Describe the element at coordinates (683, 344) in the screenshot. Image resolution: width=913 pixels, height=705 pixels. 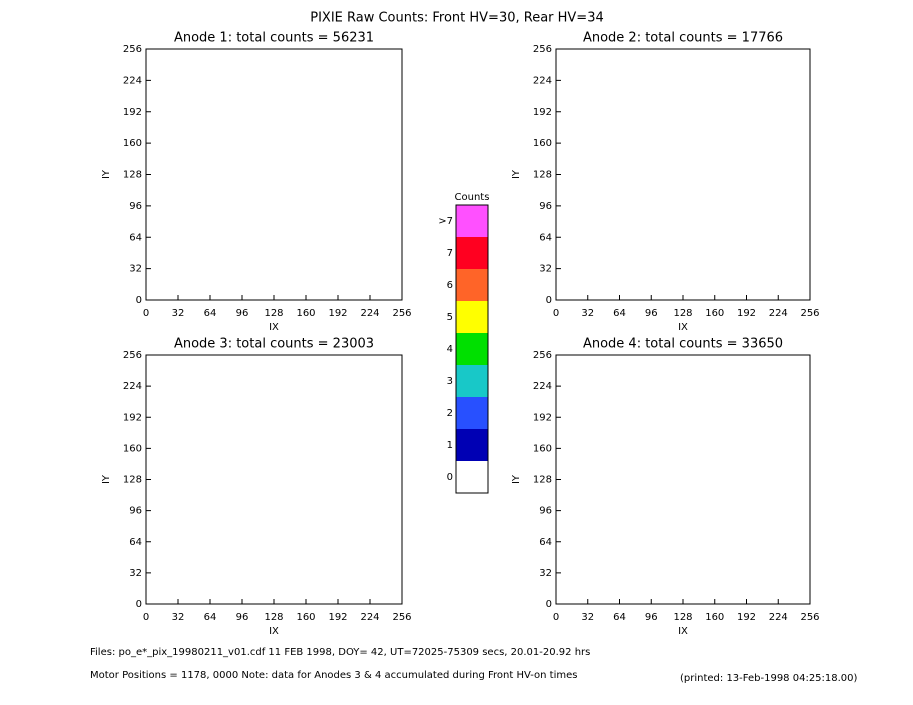
I see `panel-title: Anode 4: total counts = 33650` at that location.